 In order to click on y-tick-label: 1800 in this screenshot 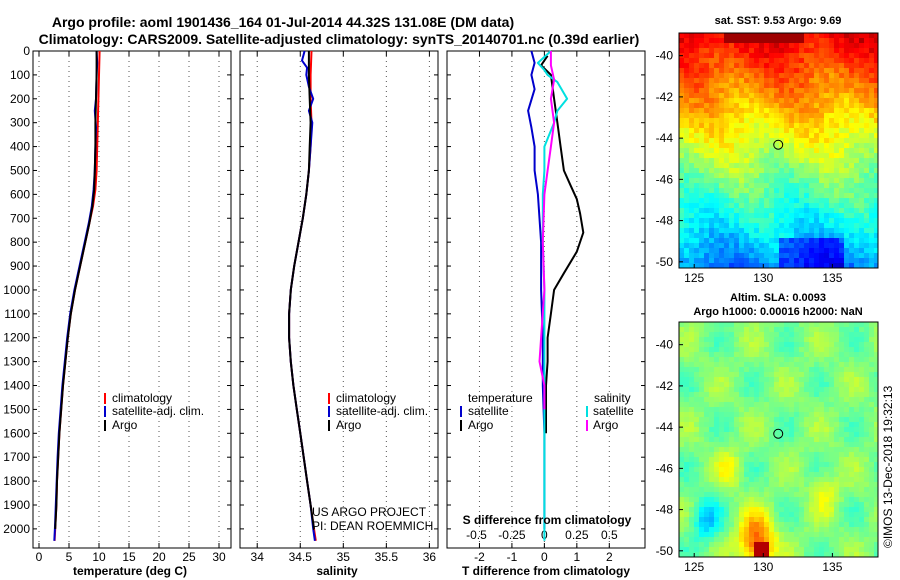, I will do `click(16, 481)`.